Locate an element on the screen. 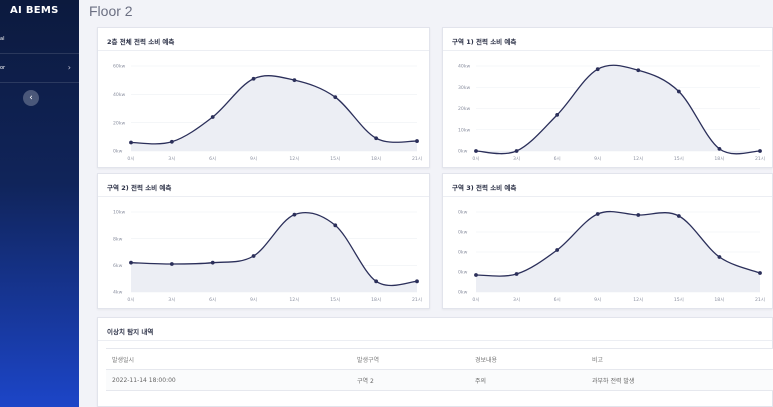 The width and height of the screenshot is (773, 407). y-tick-label: 4kw is located at coordinates (118, 293).